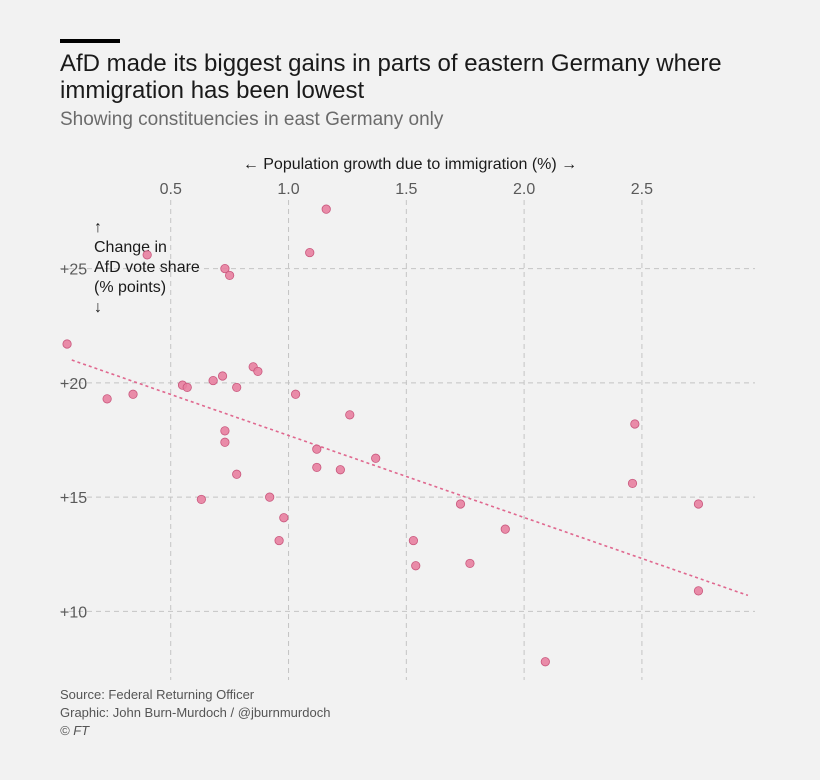 The image size is (820, 780). Describe the element at coordinates (98, 227) in the screenshot. I see `y-axis-title-line: ↑` at that location.